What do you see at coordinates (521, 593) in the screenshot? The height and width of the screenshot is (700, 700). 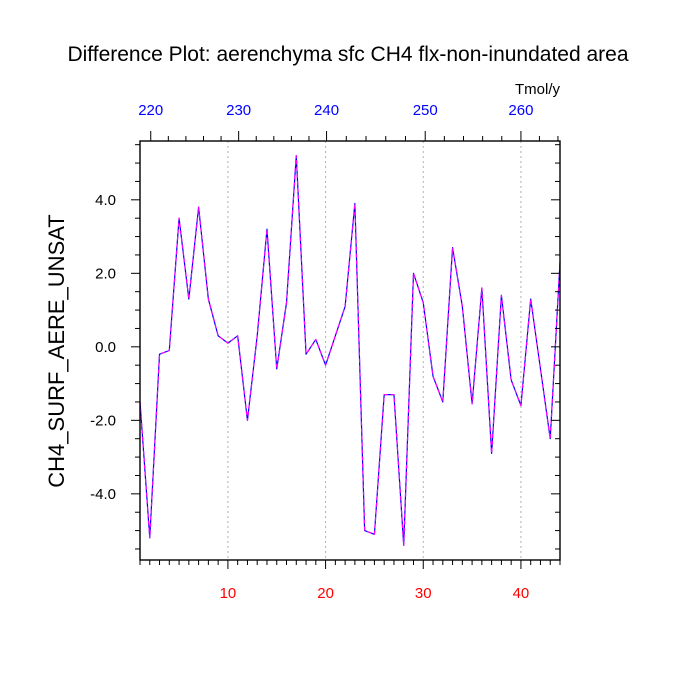 I see `x-tick-label: 40` at bounding box center [521, 593].